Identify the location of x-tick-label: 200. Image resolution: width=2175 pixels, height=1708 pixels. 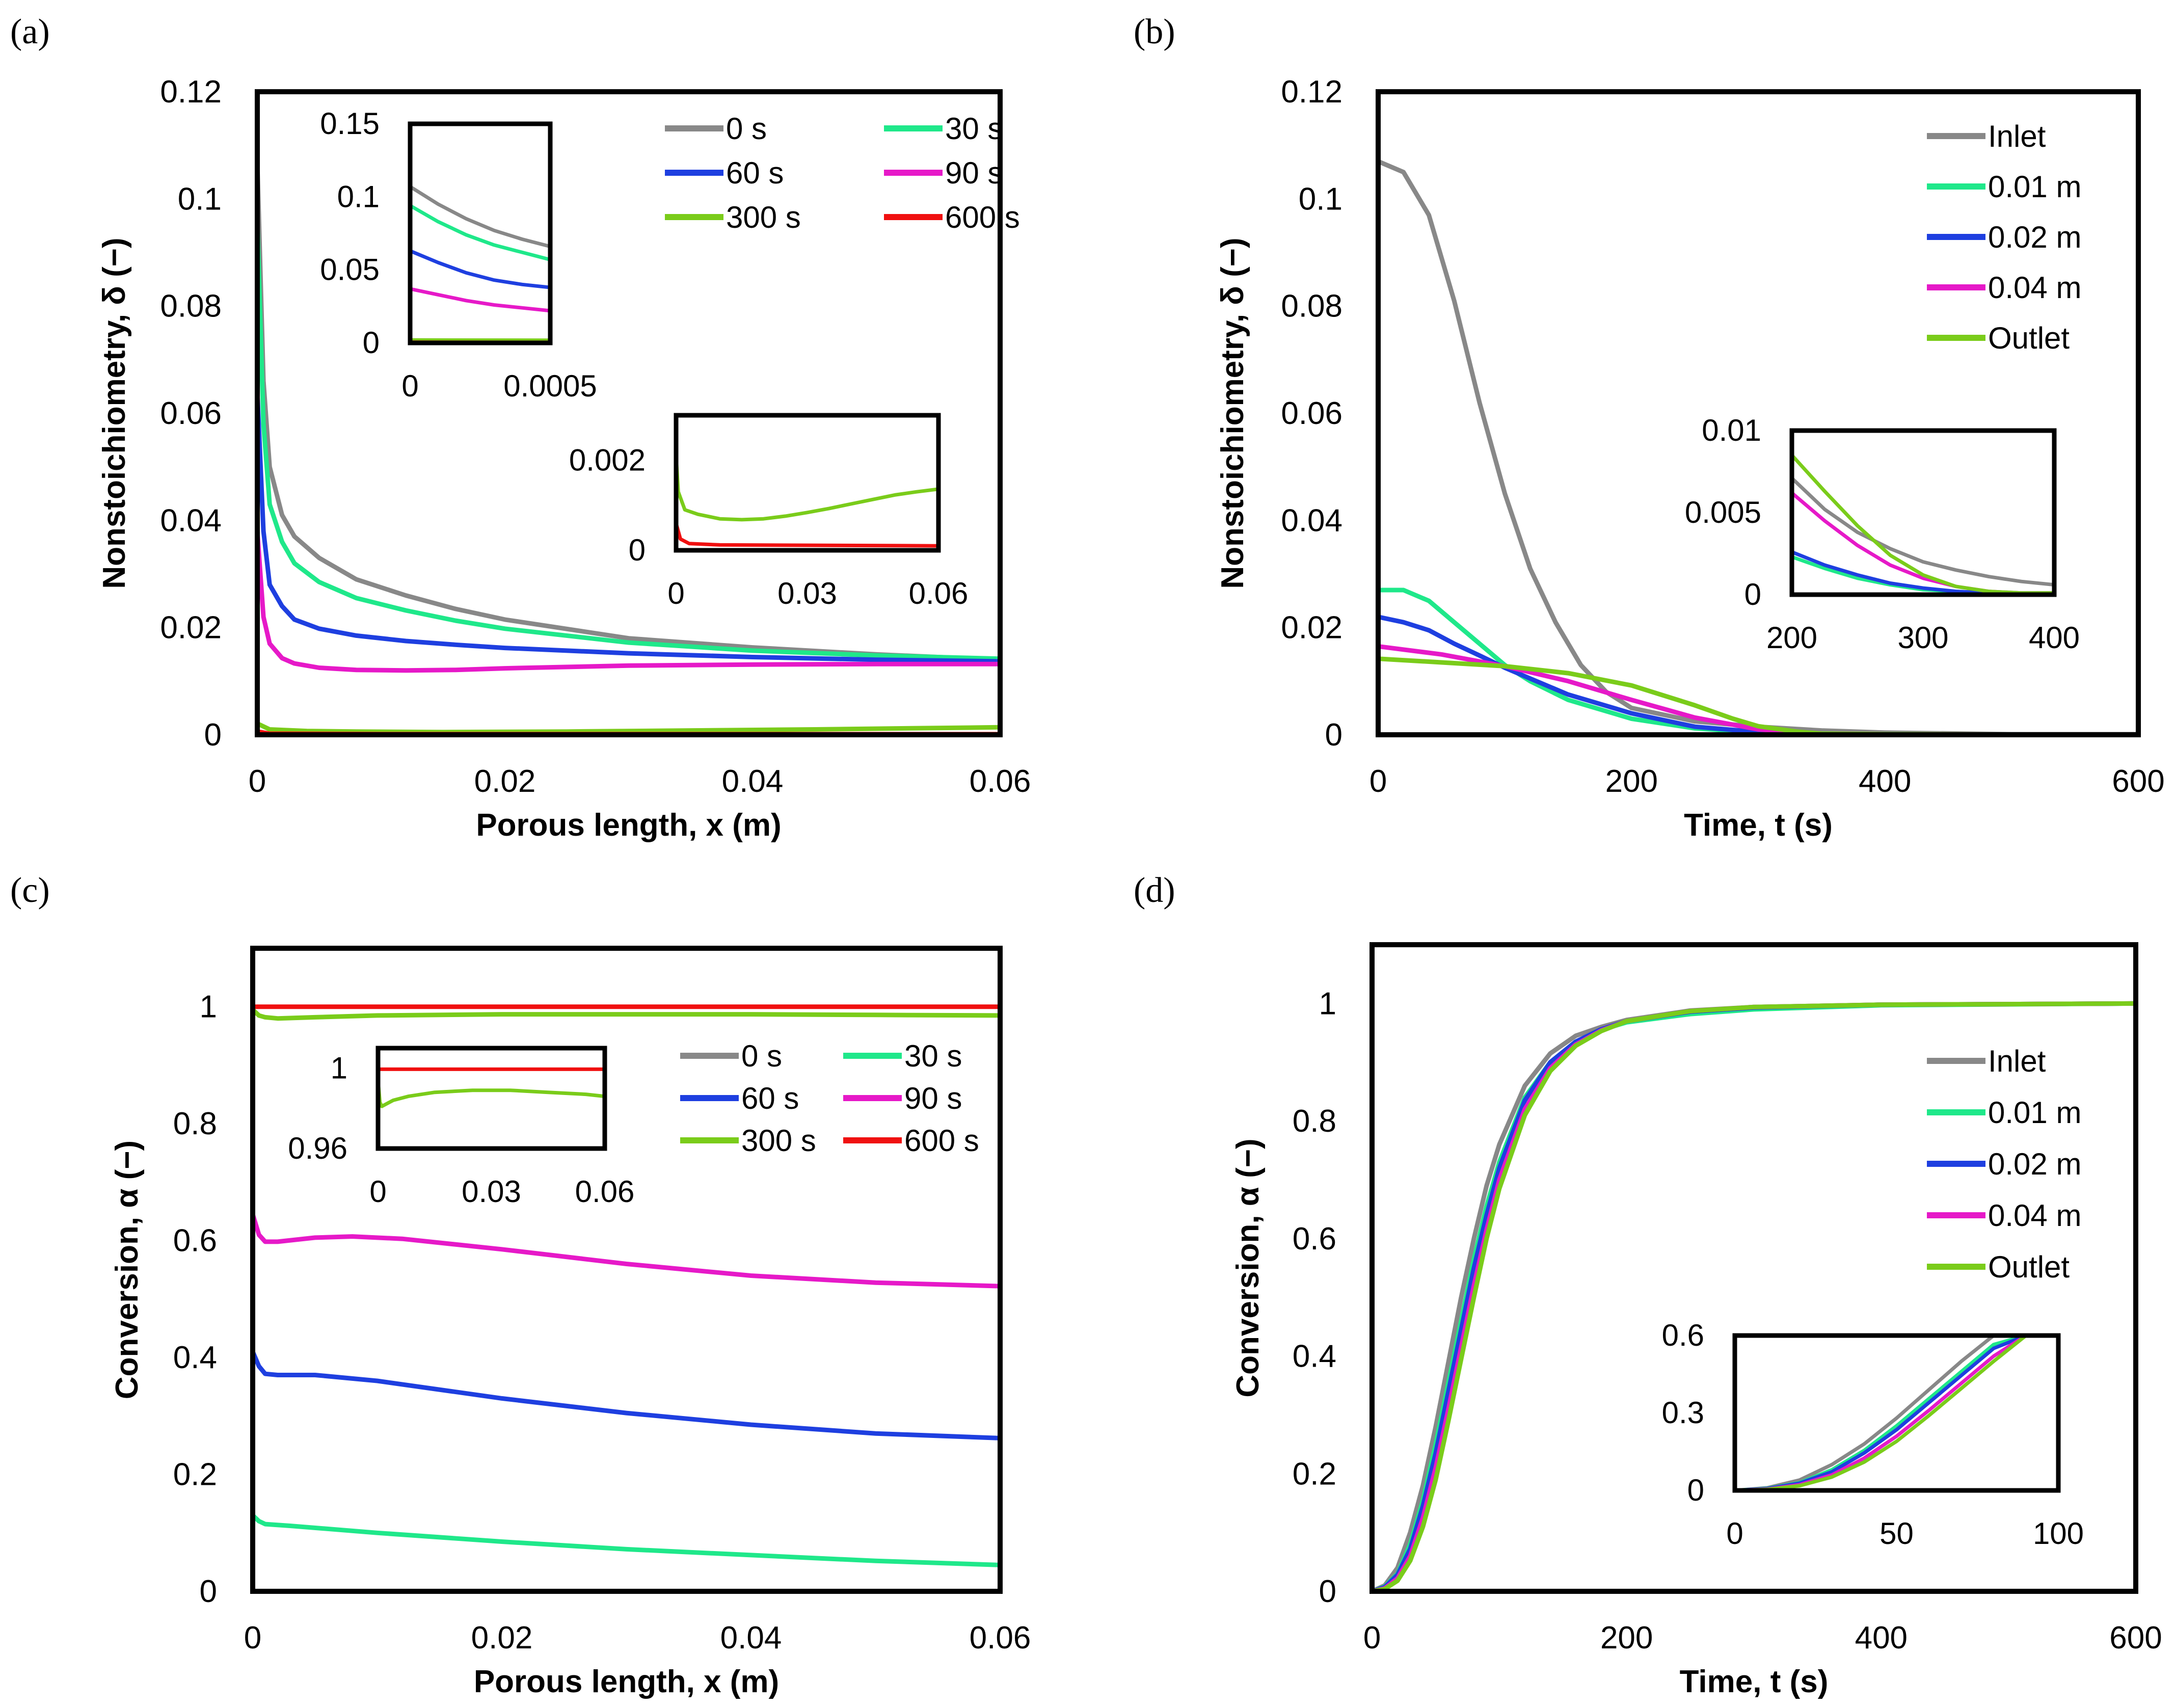
(1626, 1638).